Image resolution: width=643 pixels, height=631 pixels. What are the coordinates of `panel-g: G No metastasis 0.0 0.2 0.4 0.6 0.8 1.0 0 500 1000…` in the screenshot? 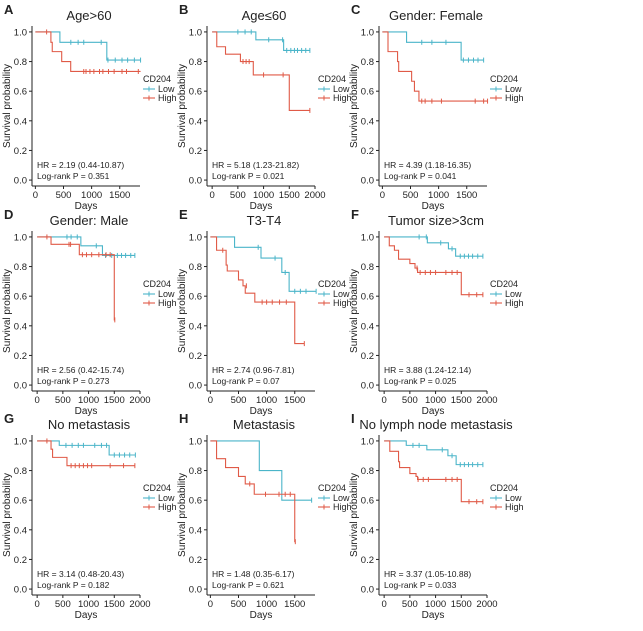 It's located at (89, 516).